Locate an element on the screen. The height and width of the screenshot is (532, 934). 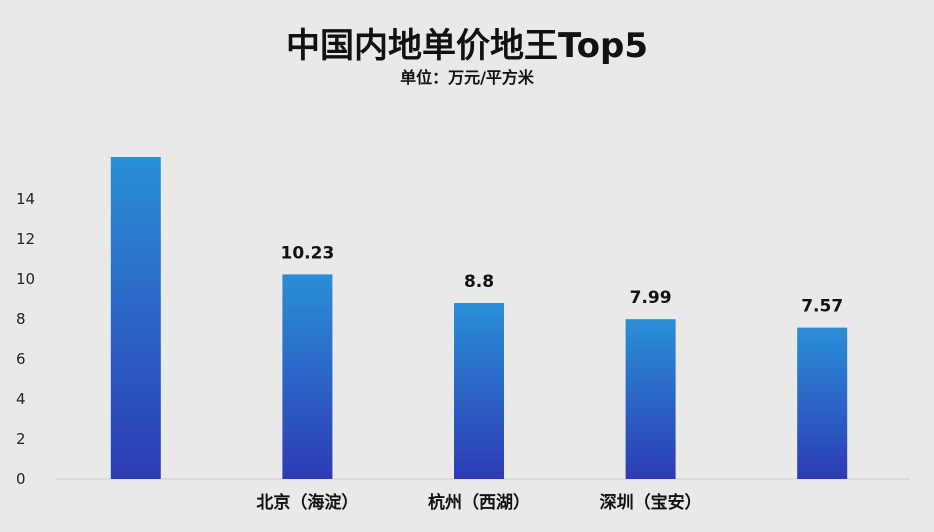
category-label: 杭州（西湖） is located at coordinates (479, 502).